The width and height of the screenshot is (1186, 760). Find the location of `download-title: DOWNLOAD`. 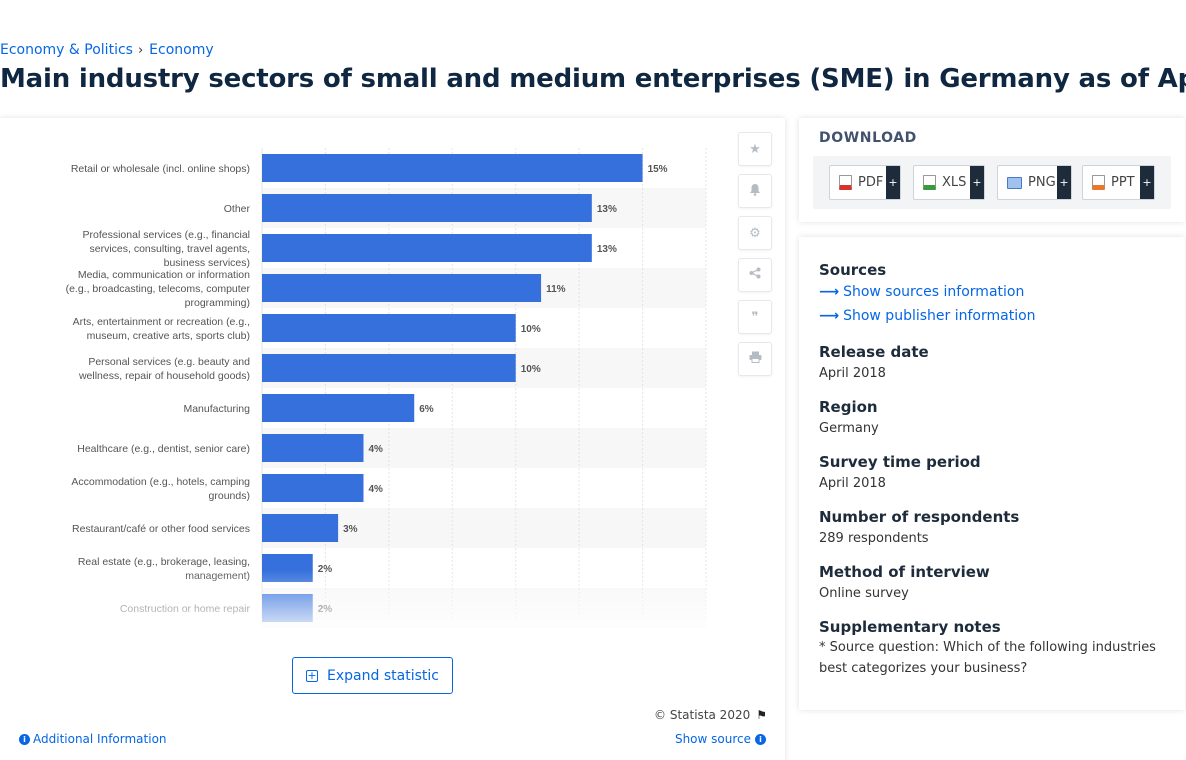

download-title: DOWNLOAD is located at coordinates (868, 138).